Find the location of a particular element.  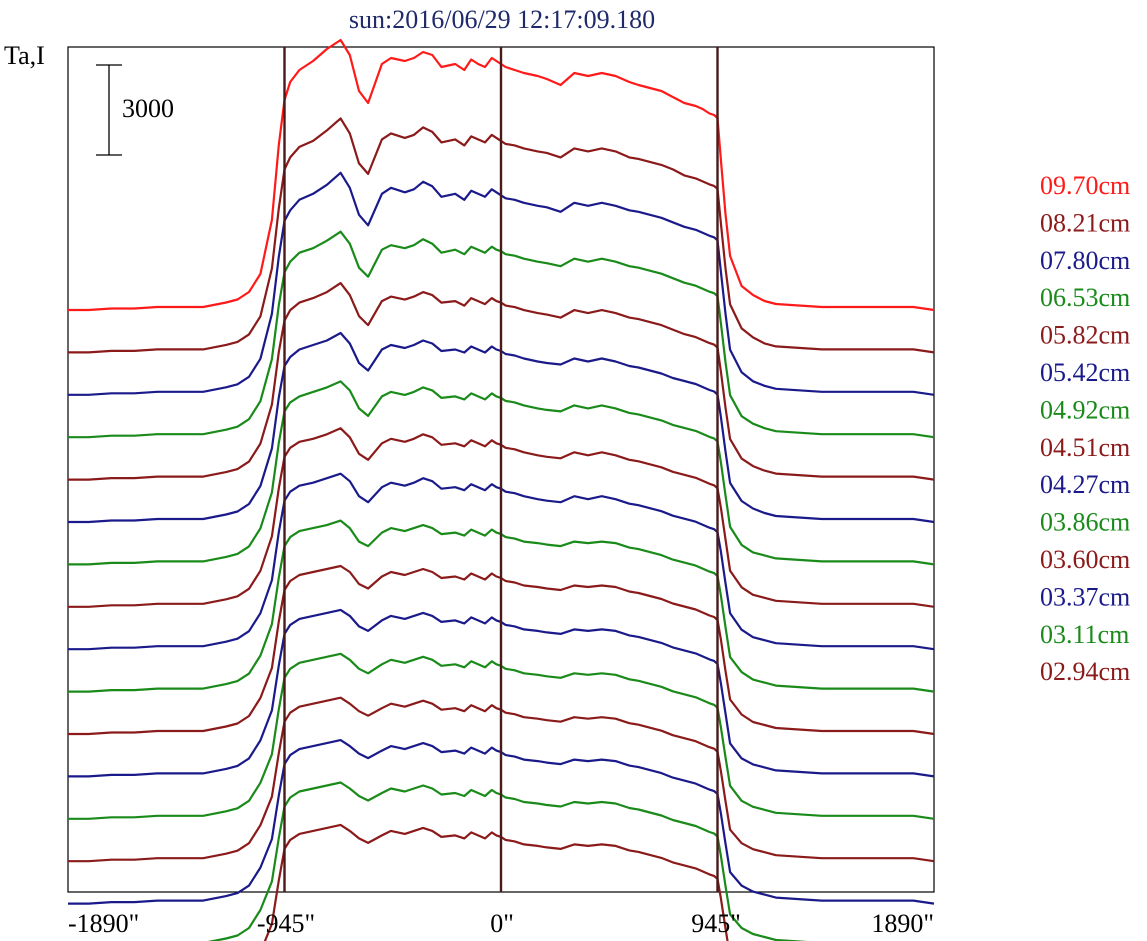

legend-entry: 08.21cm is located at coordinates (1085, 222).